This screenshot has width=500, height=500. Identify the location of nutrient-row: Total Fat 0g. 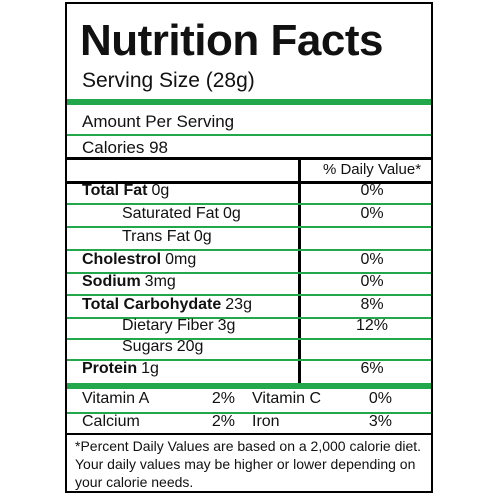
(125, 191).